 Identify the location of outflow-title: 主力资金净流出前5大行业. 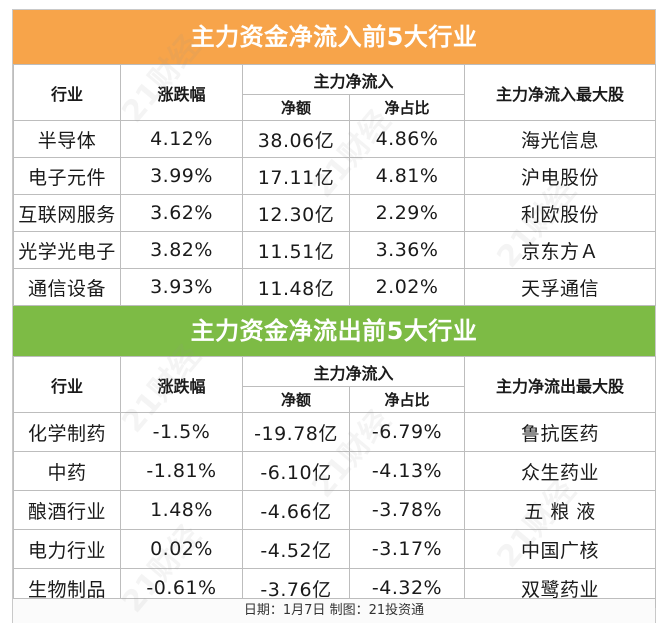
(334, 331).